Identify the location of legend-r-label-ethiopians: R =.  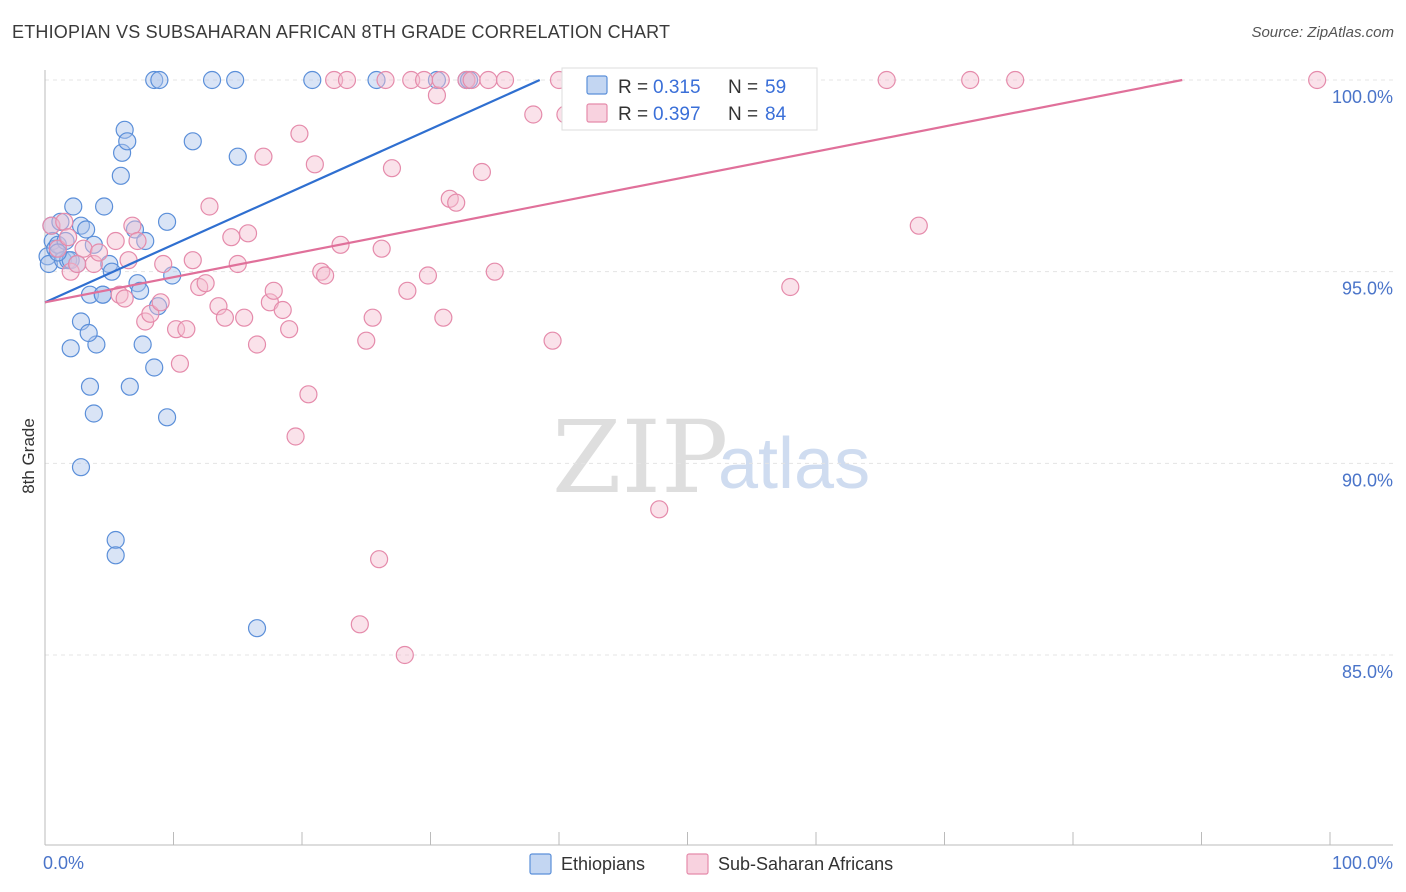
(633, 87).